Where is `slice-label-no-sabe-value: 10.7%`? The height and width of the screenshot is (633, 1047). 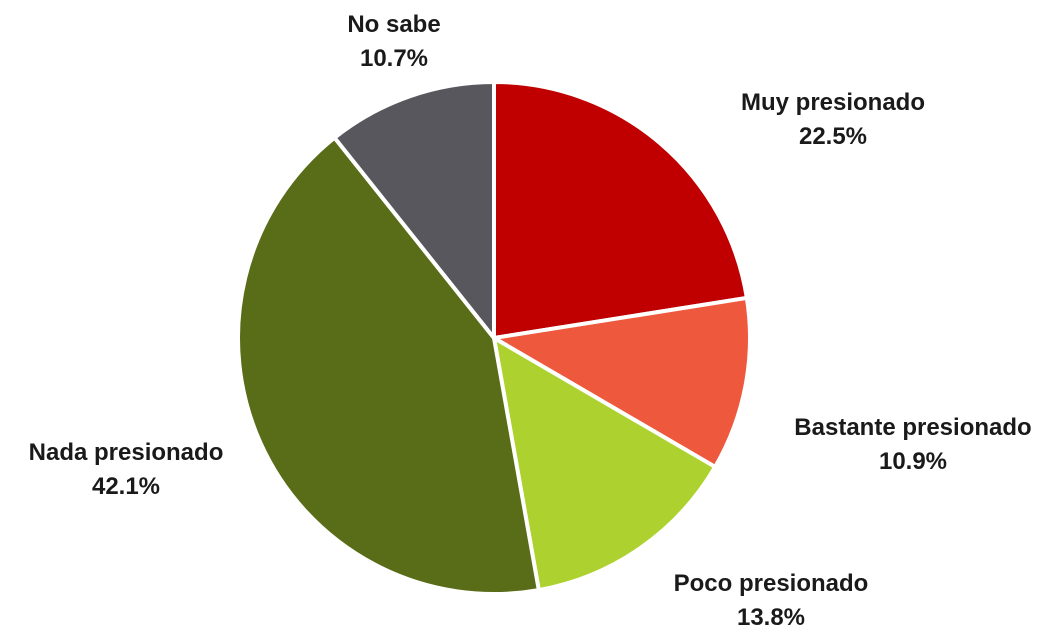 slice-label-no-sabe-value: 10.7% is located at coordinates (394, 58).